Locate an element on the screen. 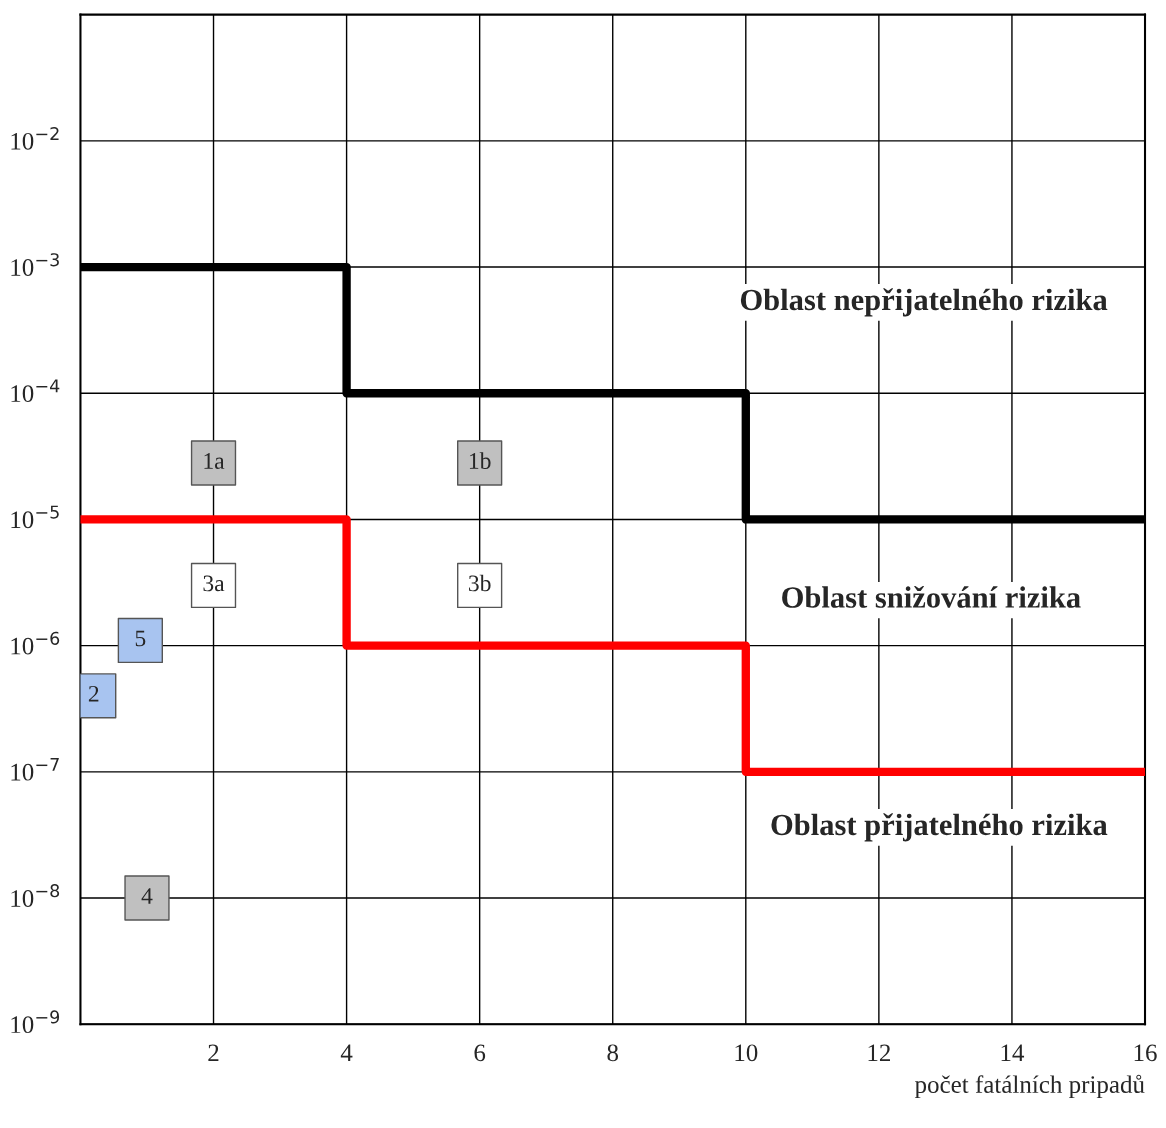  y-tick-label: 10$^{−5}$ is located at coordinates (35, 517).